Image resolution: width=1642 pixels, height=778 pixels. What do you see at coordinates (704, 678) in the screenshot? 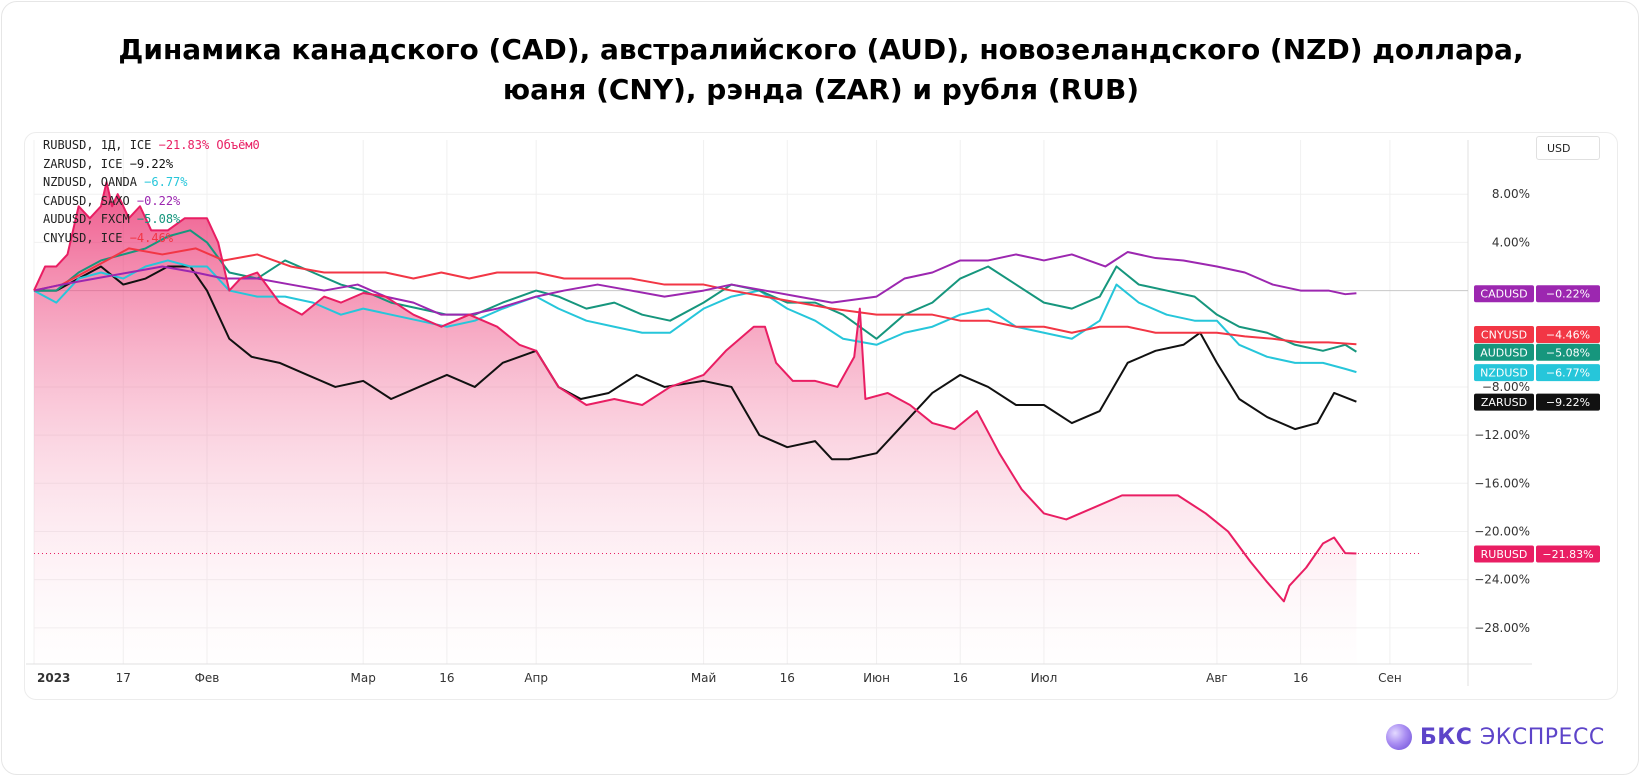
I see `x-tick-label: Май` at bounding box center [704, 678].